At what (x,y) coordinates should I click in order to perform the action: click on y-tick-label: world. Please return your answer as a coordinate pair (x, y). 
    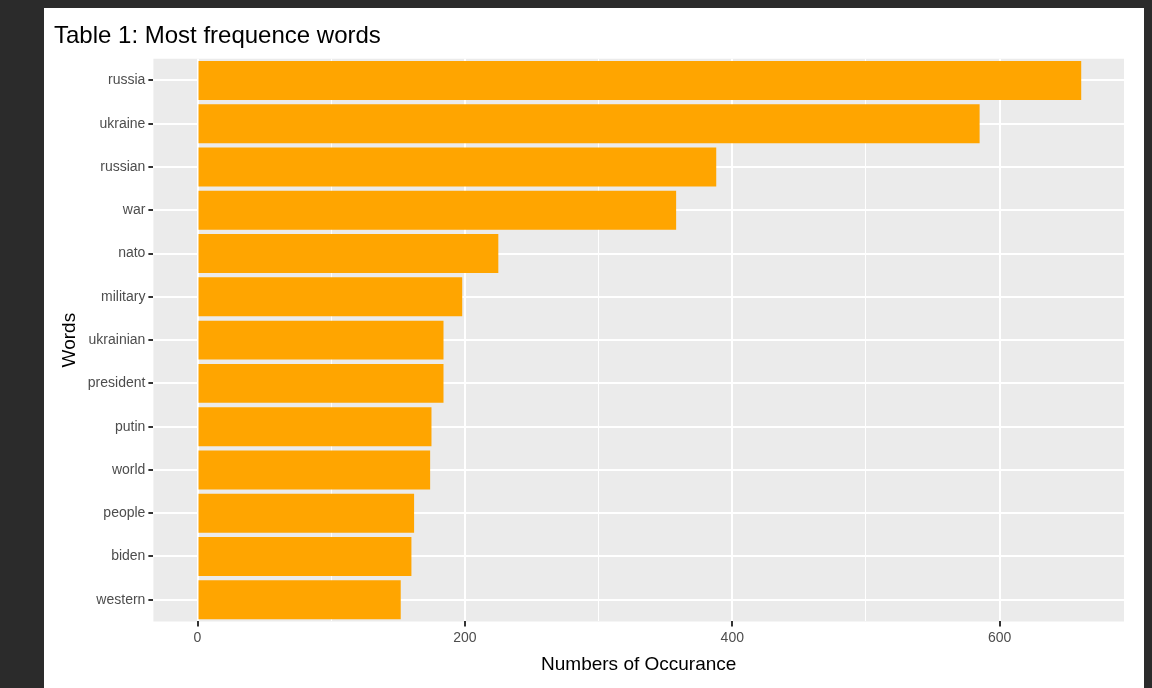
    Looking at the image, I should click on (128, 468).